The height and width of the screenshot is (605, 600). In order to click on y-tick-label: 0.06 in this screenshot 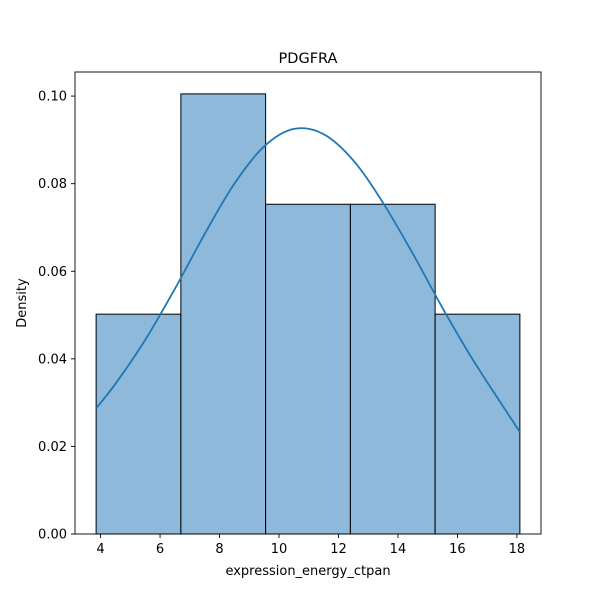, I will do `click(52, 272)`.